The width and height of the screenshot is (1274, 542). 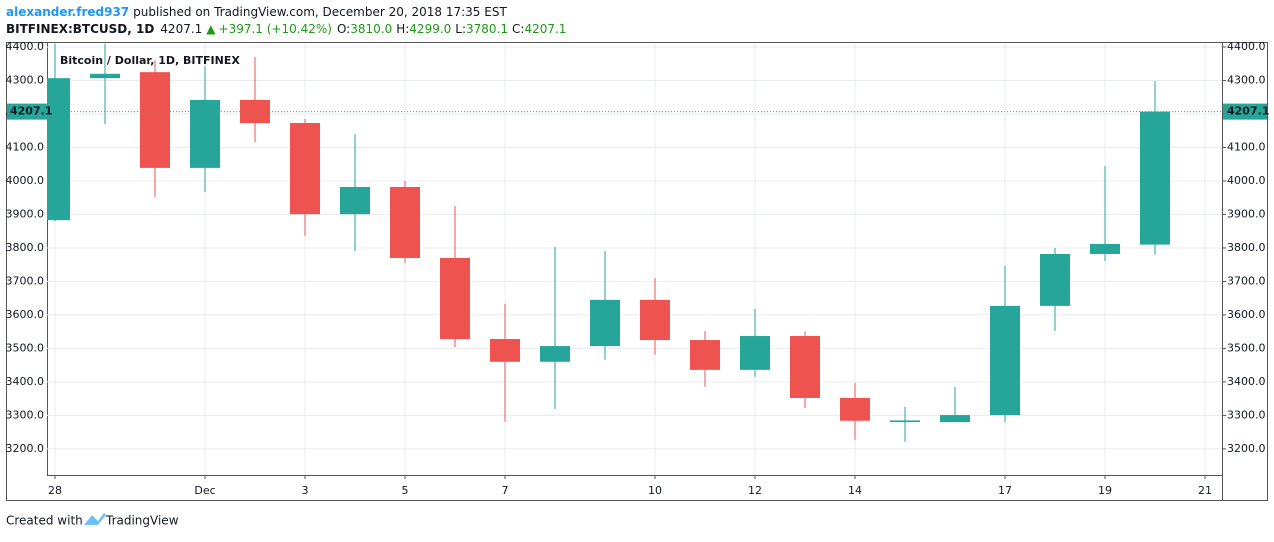 I want to click on x-tick-label: 17, so click(x=1005, y=490).